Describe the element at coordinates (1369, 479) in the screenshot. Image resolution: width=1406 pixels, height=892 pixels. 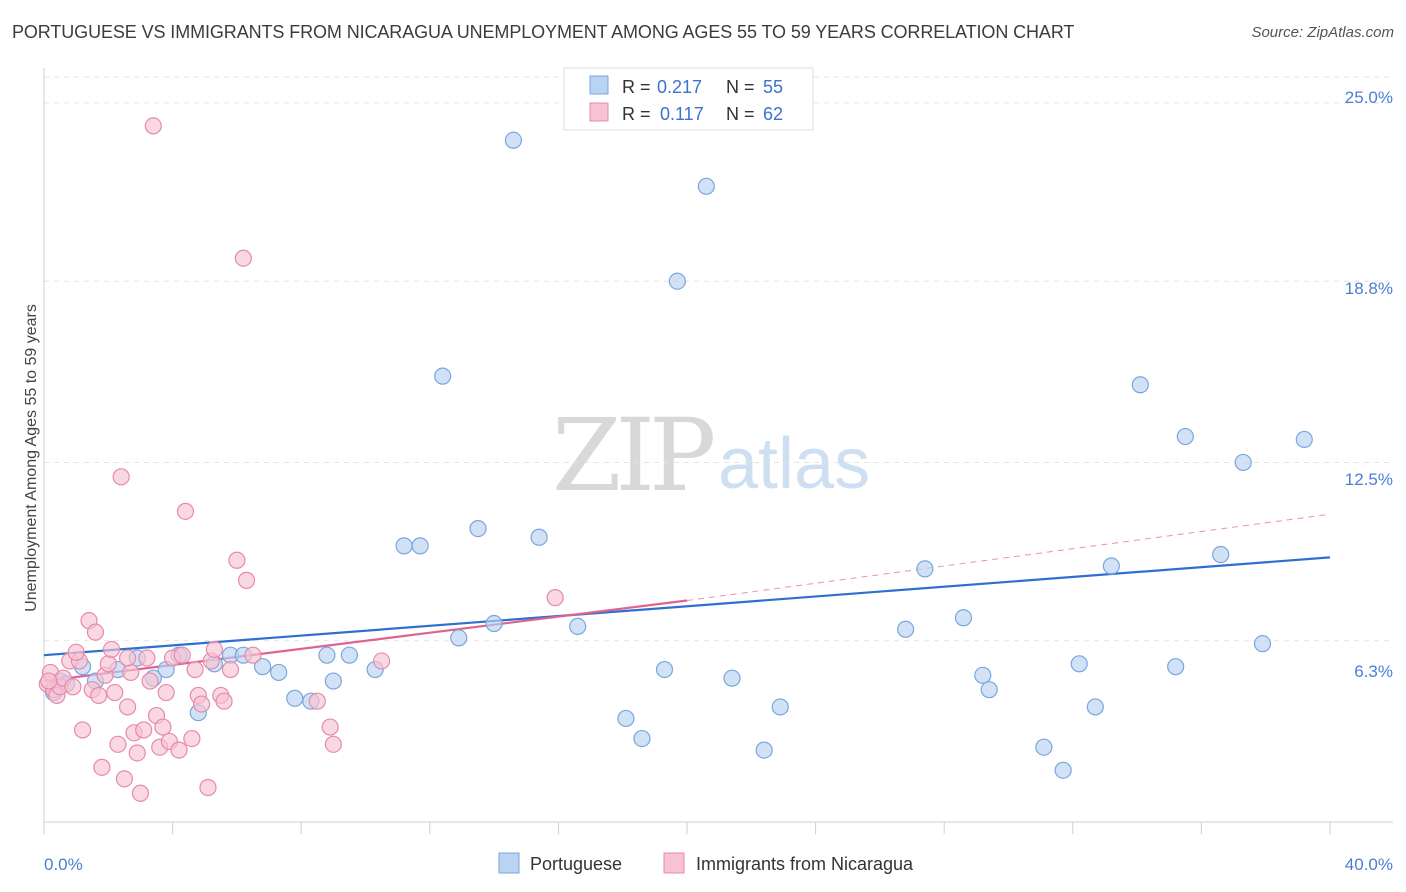
I see `y-tick-label: 12.5%` at that location.